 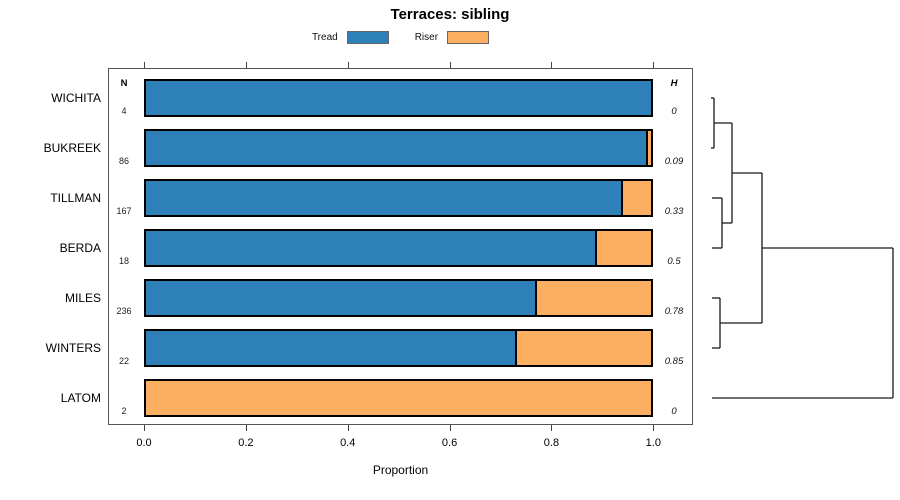 I want to click on chart-title: Terraces: sibling, so click(x=450, y=14).